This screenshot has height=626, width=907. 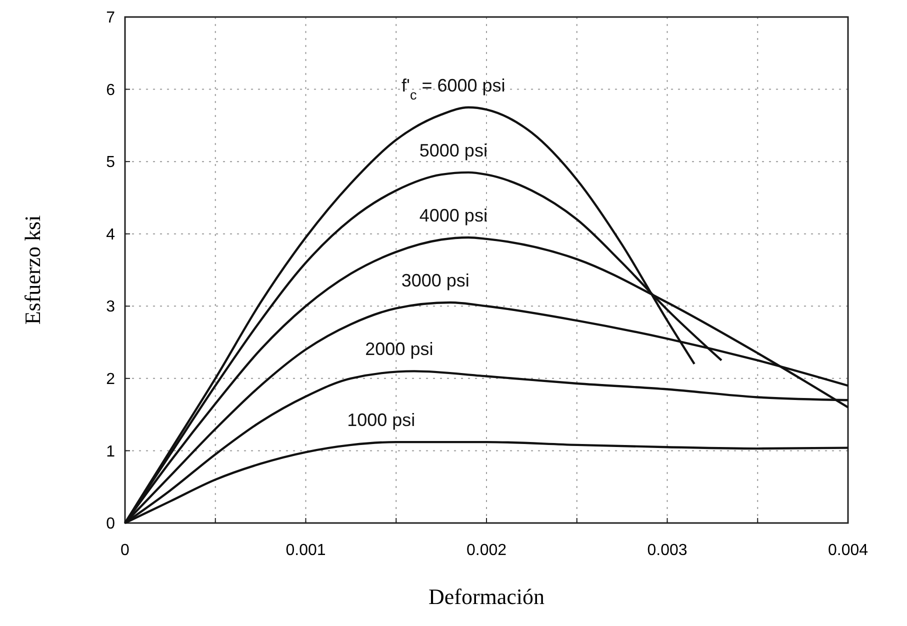 I want to click on x-tick-label: 0.003, so click(x=667, y=550).